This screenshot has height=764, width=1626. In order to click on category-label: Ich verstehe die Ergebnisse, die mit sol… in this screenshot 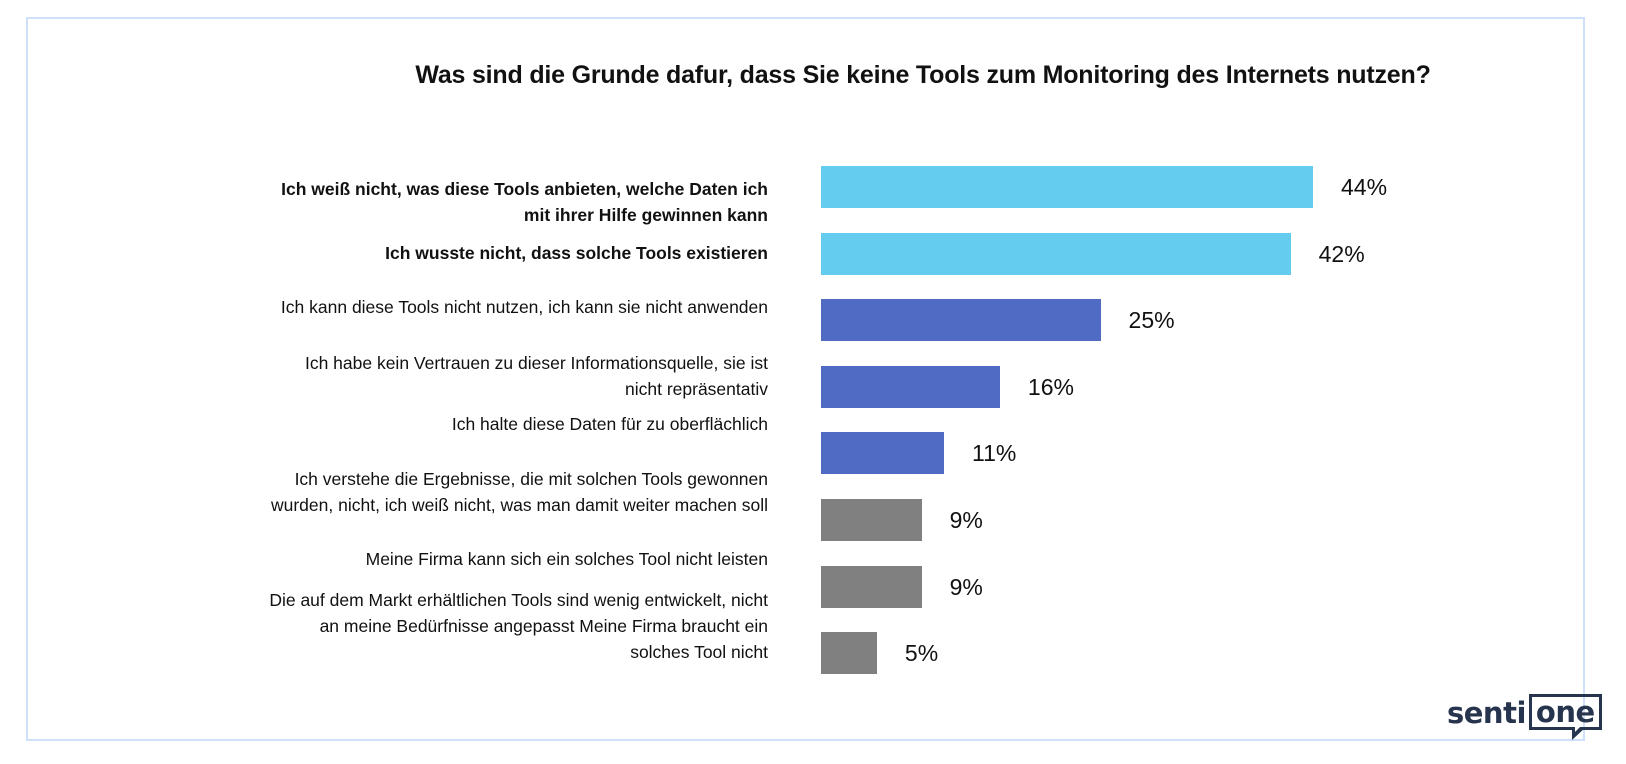, I will do `click(468, 492)`.